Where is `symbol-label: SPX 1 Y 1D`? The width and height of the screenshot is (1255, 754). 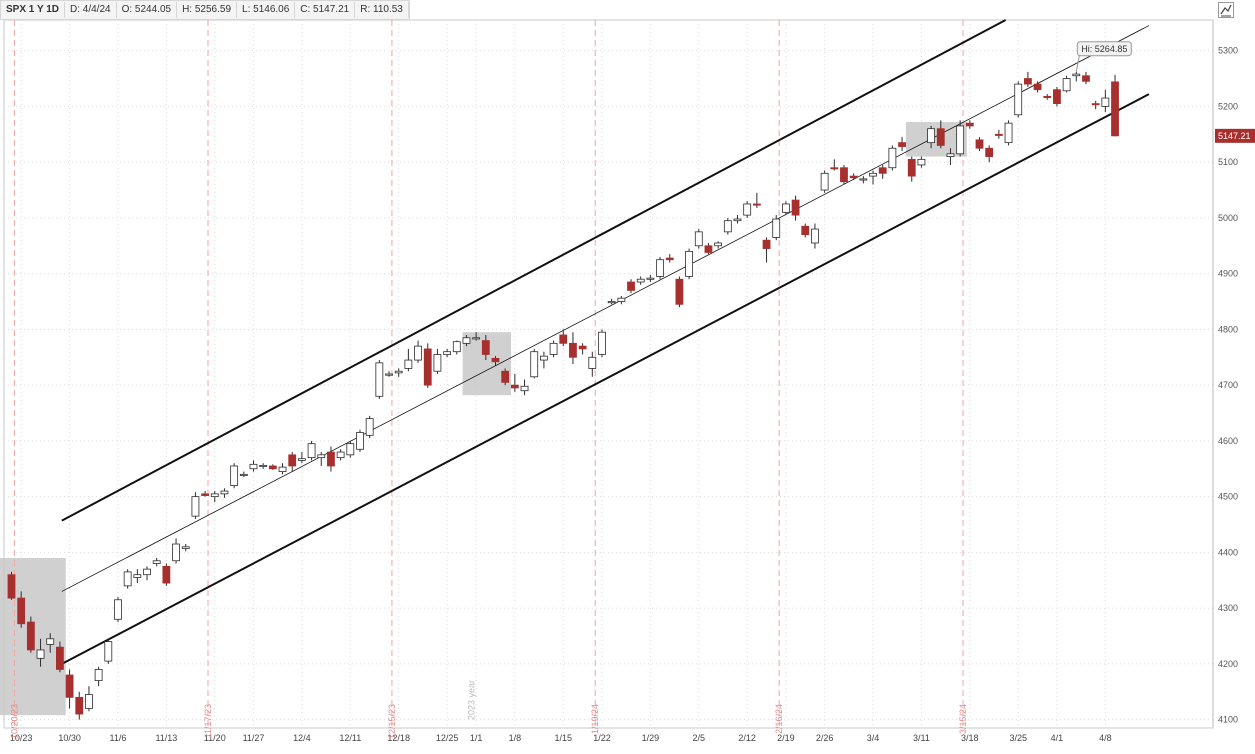 symbol-label: SPX 1 Y 1D is located at coordinates (33, 10).